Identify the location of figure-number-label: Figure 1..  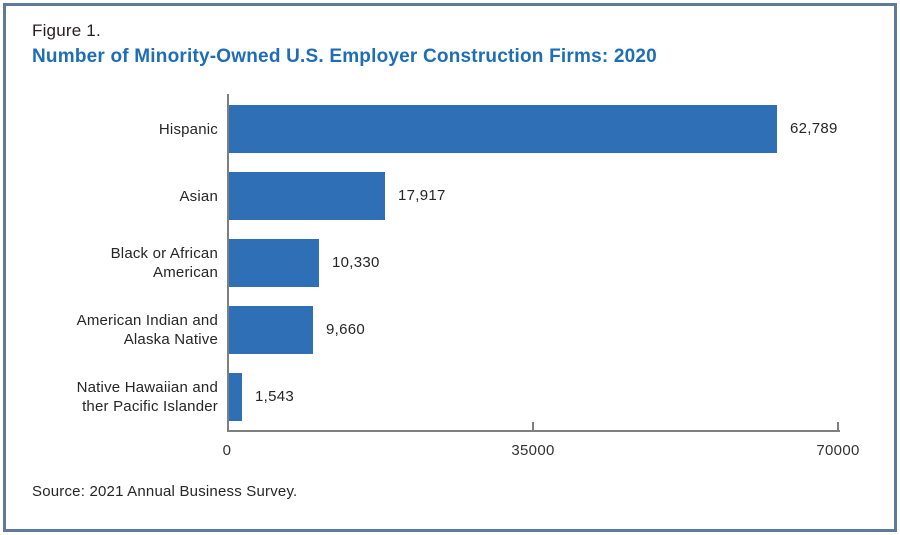
(66, 30).